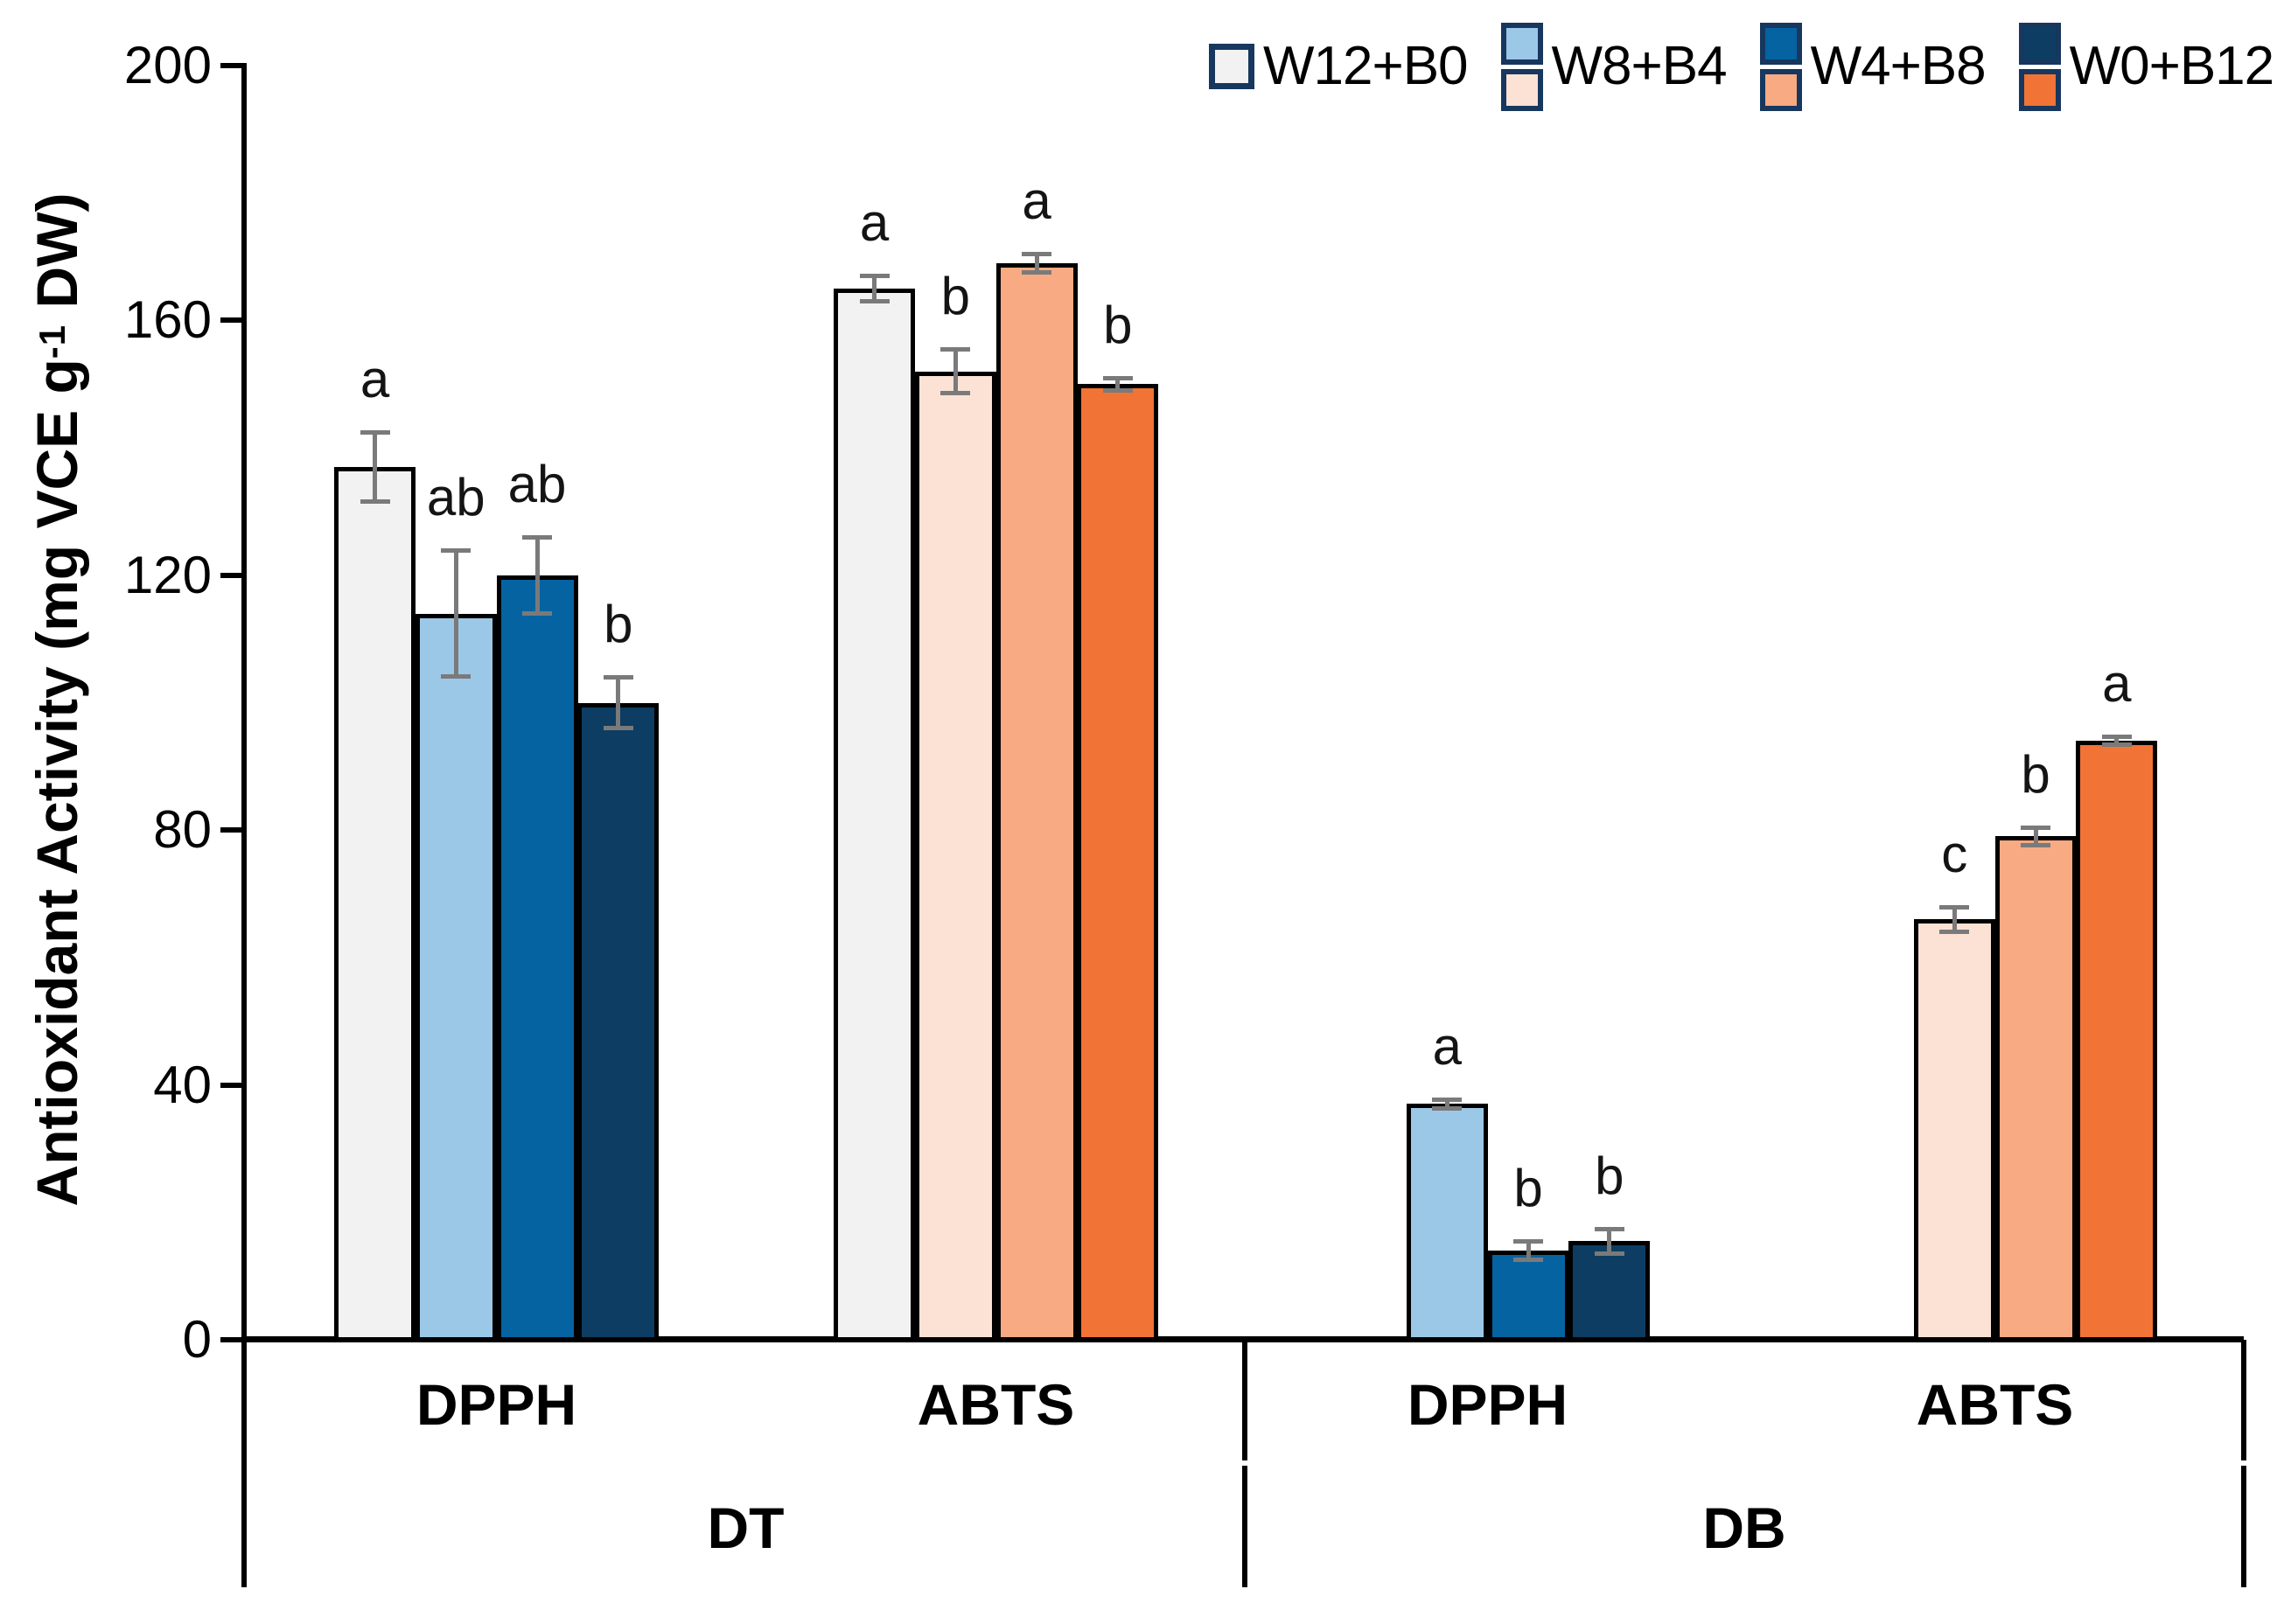 This screenshot has width=2284, height=1624. Describe the element at coordinates (1118, 863) in the screenshot. I see `bar-DT-ABTS-W0+B12` at that location.